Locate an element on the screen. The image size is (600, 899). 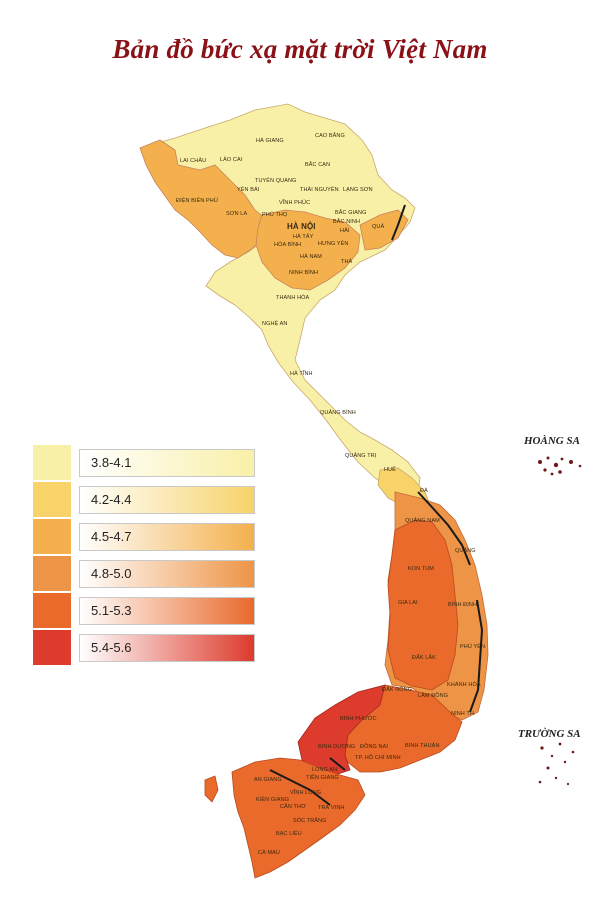
label-dien-bien-phu: ĐIỆN BIÊN PHỦ is located at coordinates (197, 201).